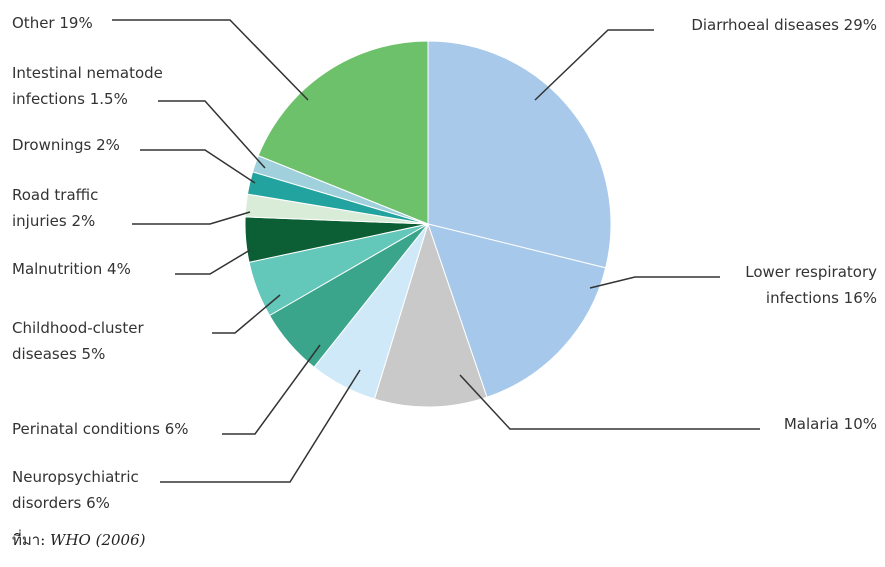 Image resolution: width=885 pixels, height=567 pixels. Describe the element at coordinates (75, 490) in the screenshot. I see `slice-label-4: Neuropsychiatric disorders 6%` at that location.